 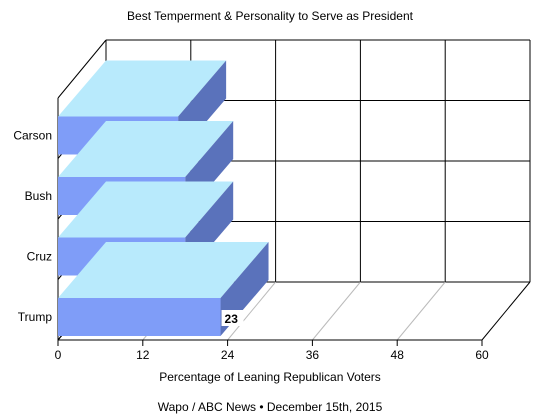 What do you see at coordinates (32, 227) in the screenshot?
I see `y-axis-categories: Carson Bush Cruz Trump` at bounding box center [32, 227].